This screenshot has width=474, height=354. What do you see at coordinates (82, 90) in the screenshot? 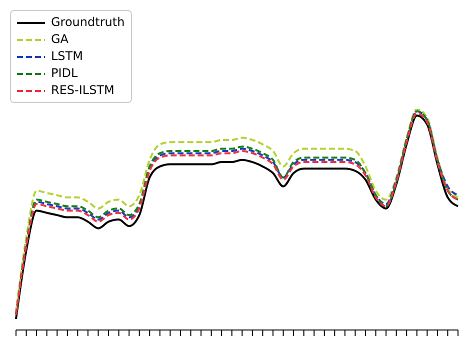
I see `legend-label: RES-ILSTM` at bounding box center [82, 90].